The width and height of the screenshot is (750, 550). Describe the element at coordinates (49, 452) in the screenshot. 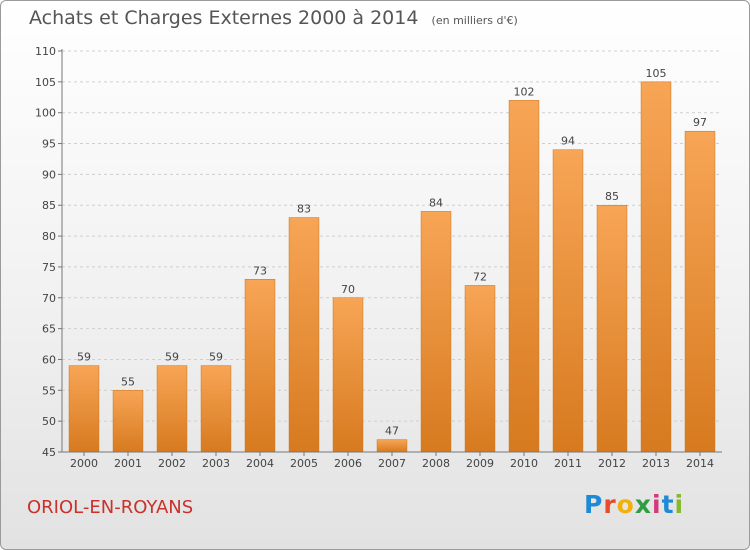

I see `y-tick-label: 45` at that location.